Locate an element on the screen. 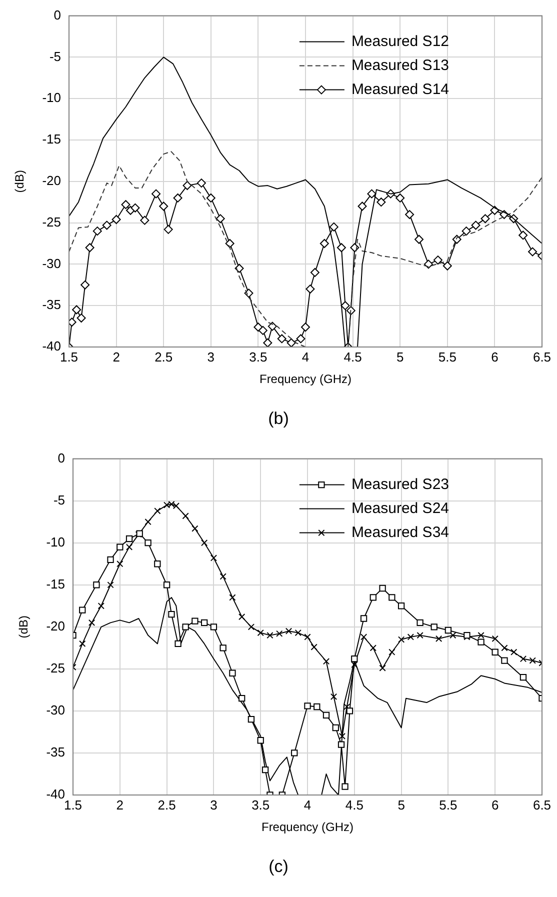 The width and height of the screenshot is (557, 897). text: (b) is located at coordinates (278, 419).